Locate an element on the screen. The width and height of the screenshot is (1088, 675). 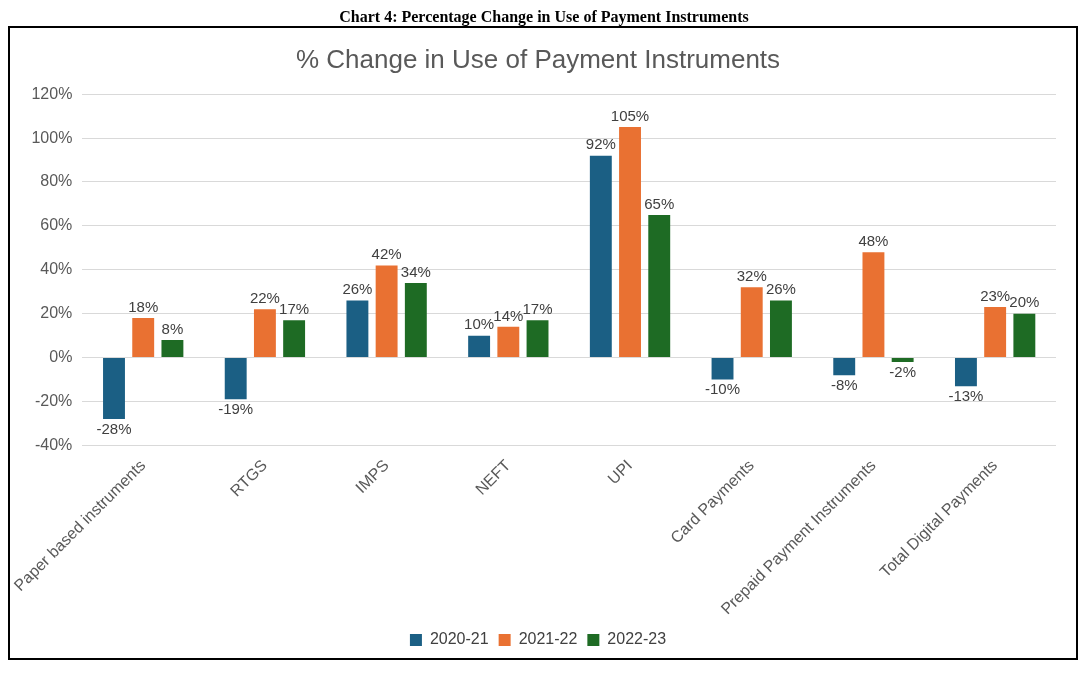
data-label: 34% is located at coordinates (415, 271).